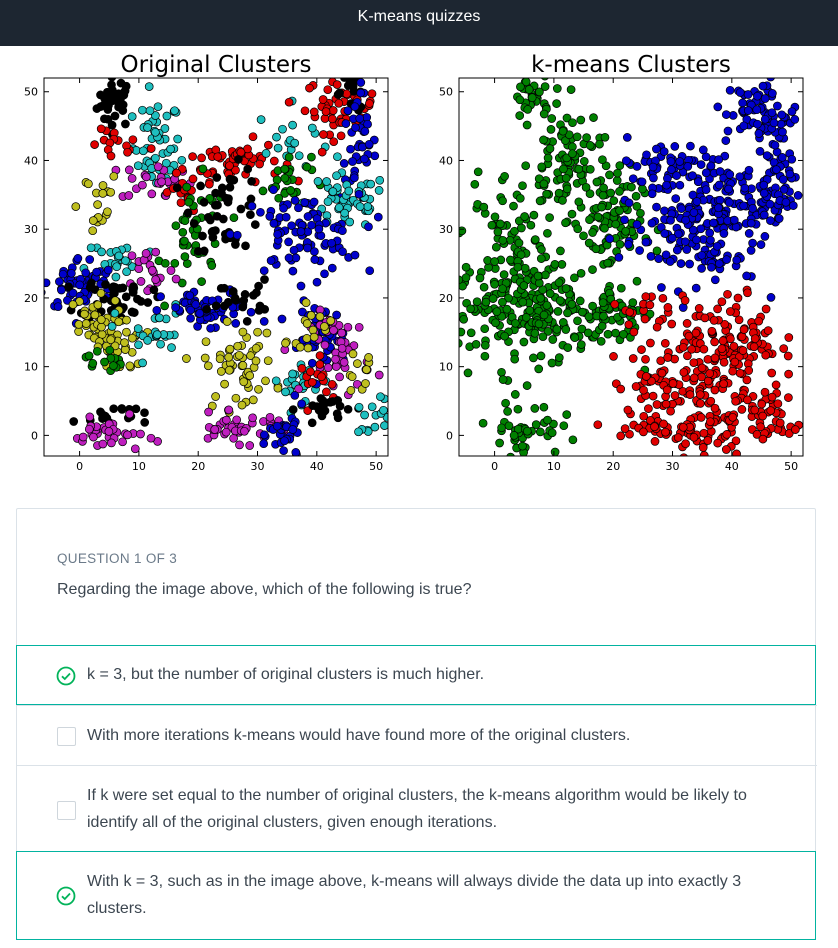 Image resolution: width=838 pixels, height=948 pixels. I want to click on y-tick-label: 10, so click(31, 367).